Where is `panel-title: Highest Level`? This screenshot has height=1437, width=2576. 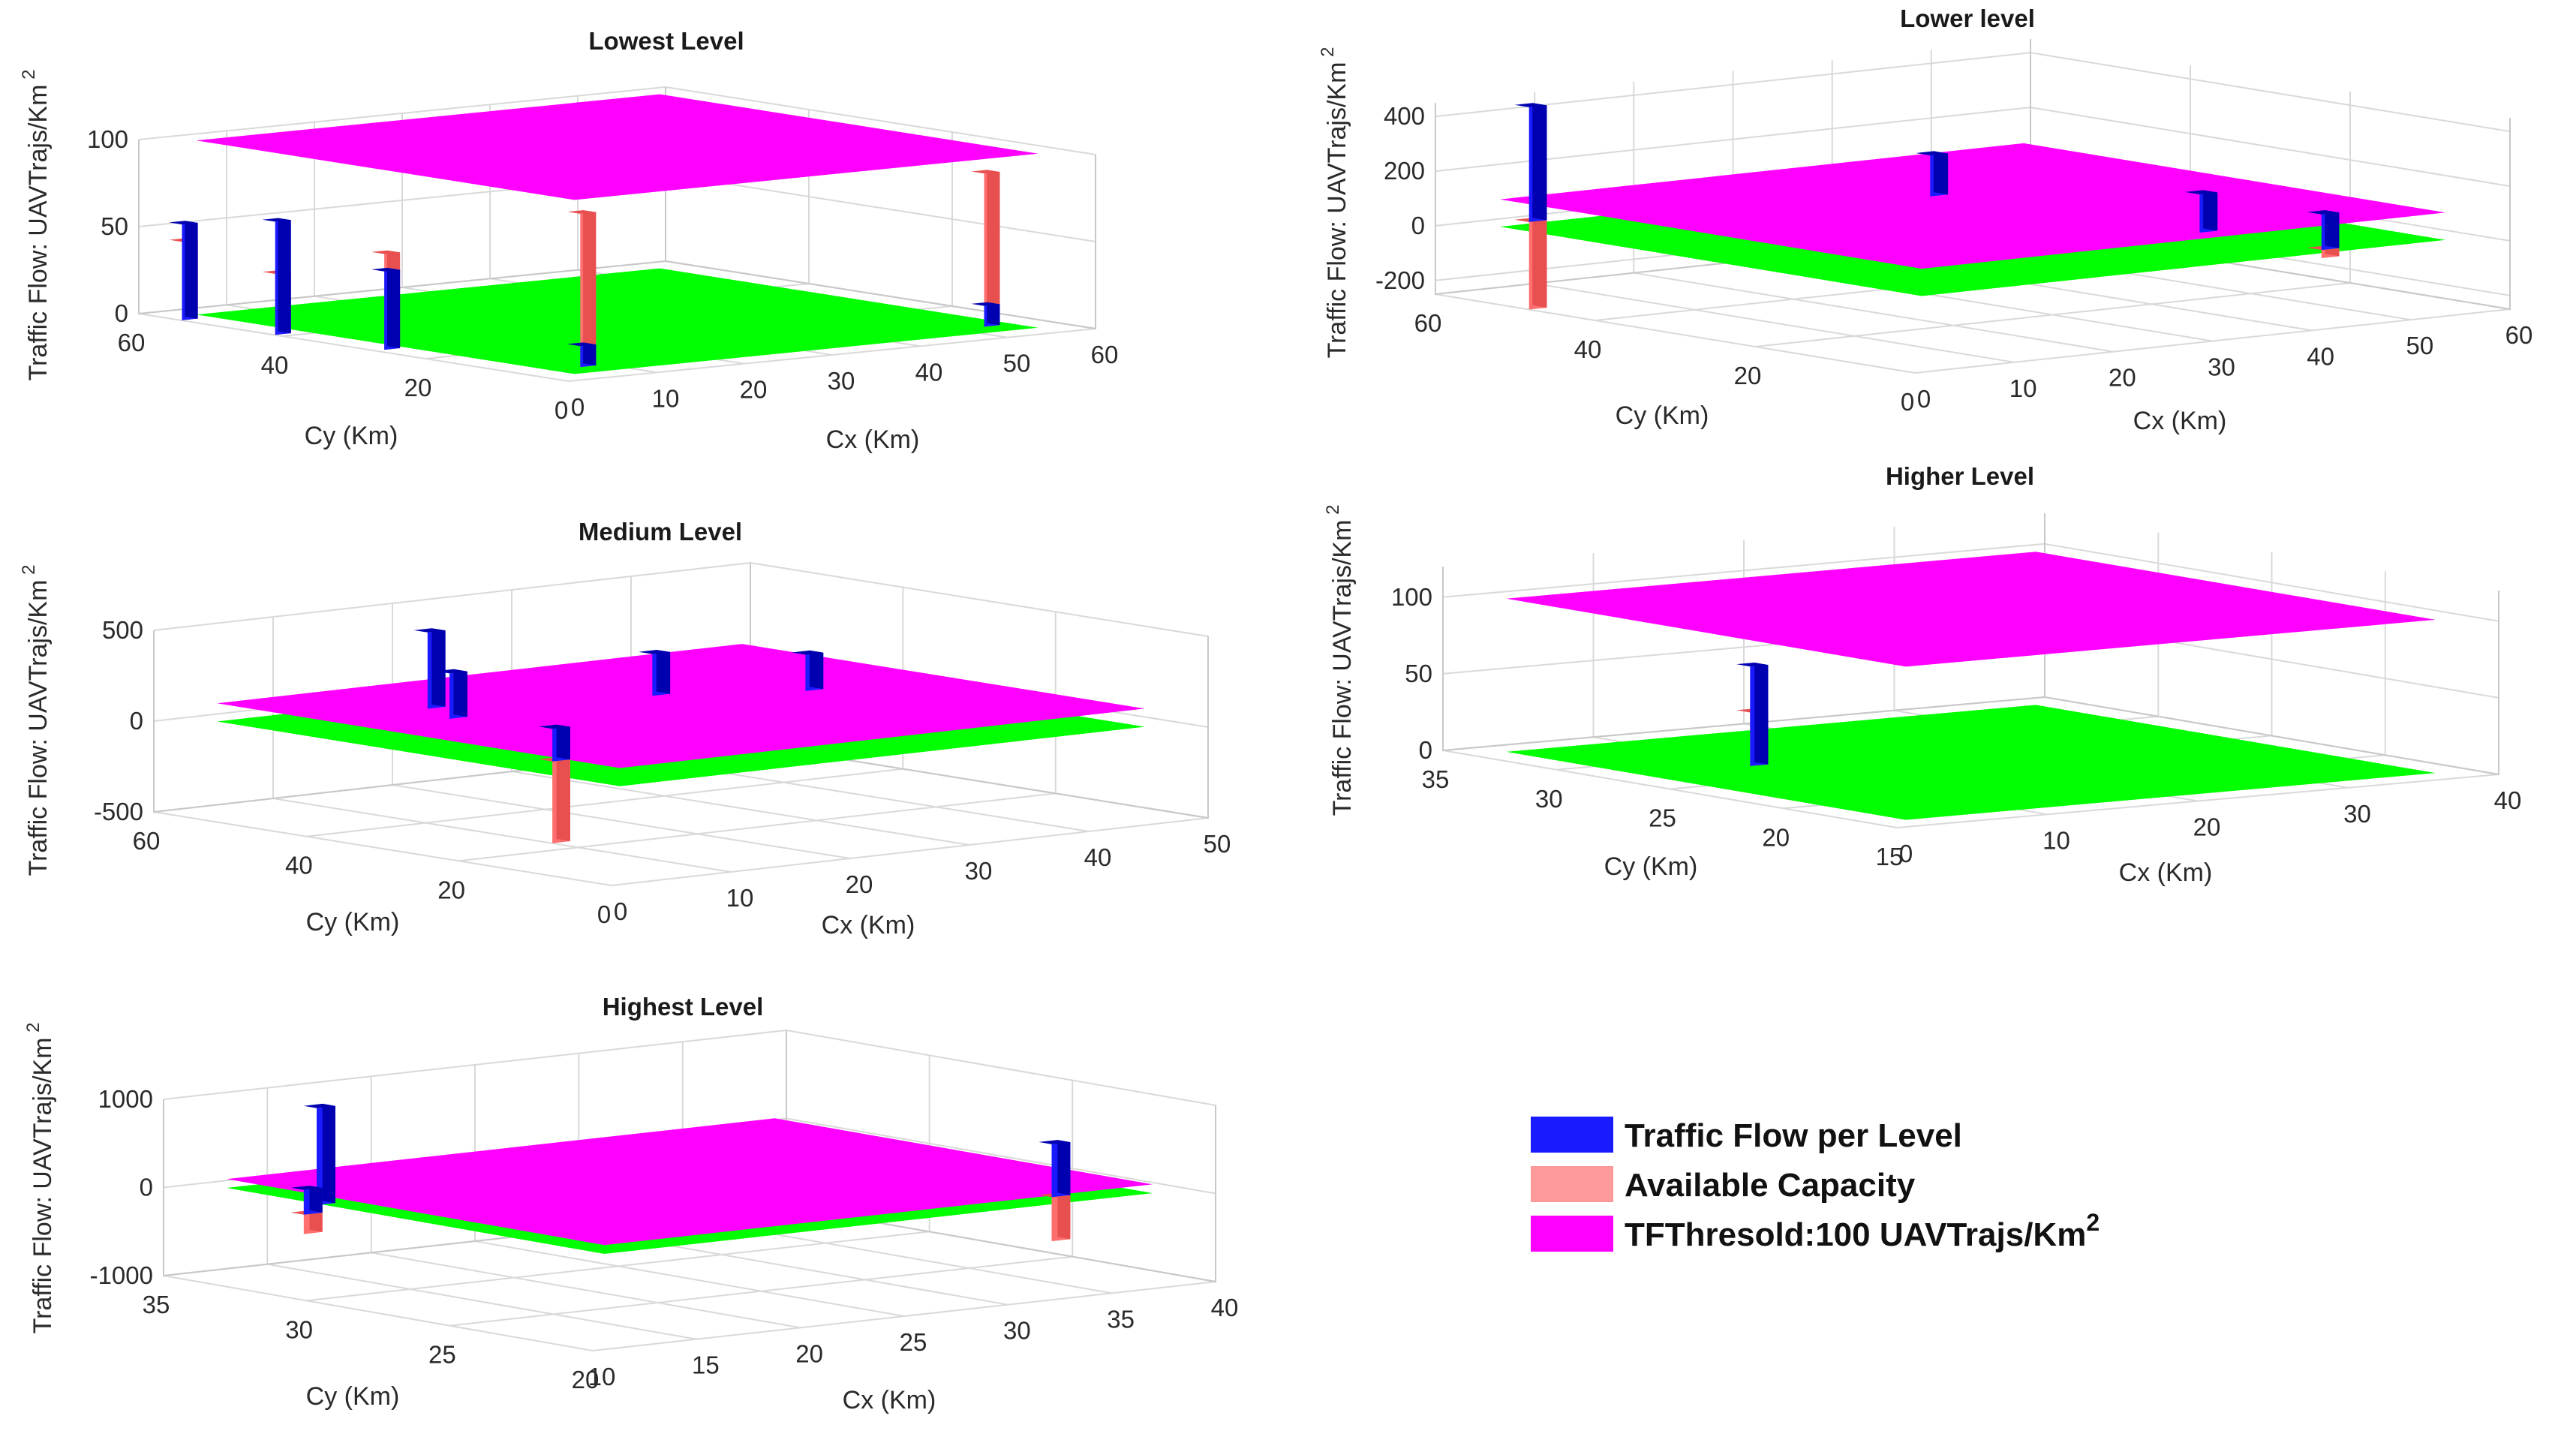 panel-title: Highest Level is located at coordinates (683, 1007).